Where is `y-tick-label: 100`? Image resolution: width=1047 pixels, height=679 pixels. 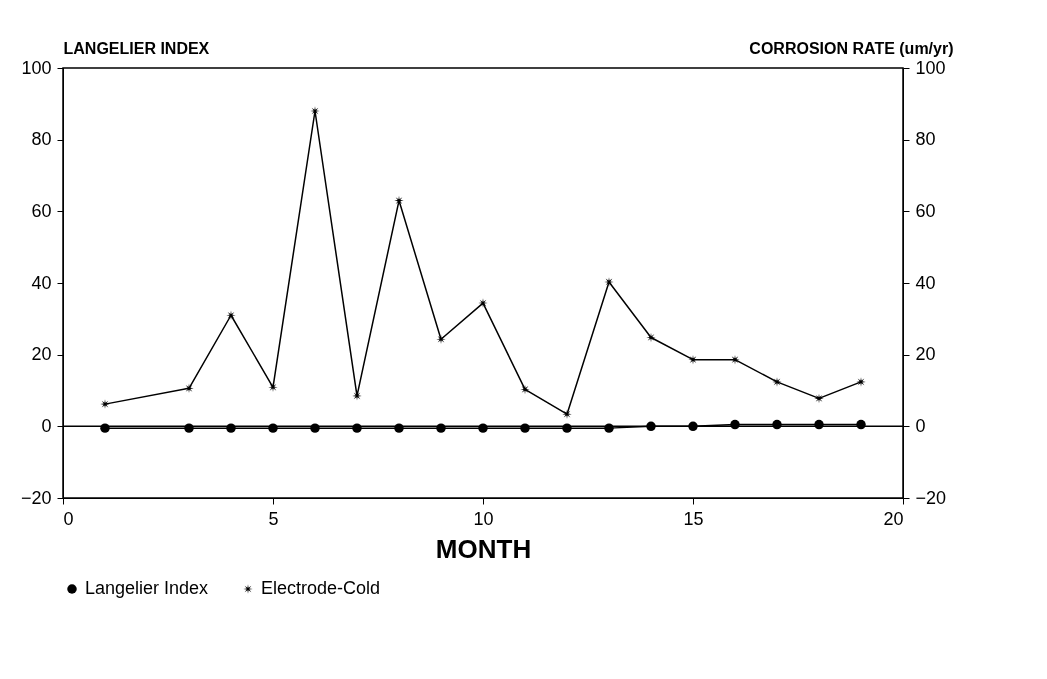
y-tick-label: 100 is located at coordinates (36, 67).